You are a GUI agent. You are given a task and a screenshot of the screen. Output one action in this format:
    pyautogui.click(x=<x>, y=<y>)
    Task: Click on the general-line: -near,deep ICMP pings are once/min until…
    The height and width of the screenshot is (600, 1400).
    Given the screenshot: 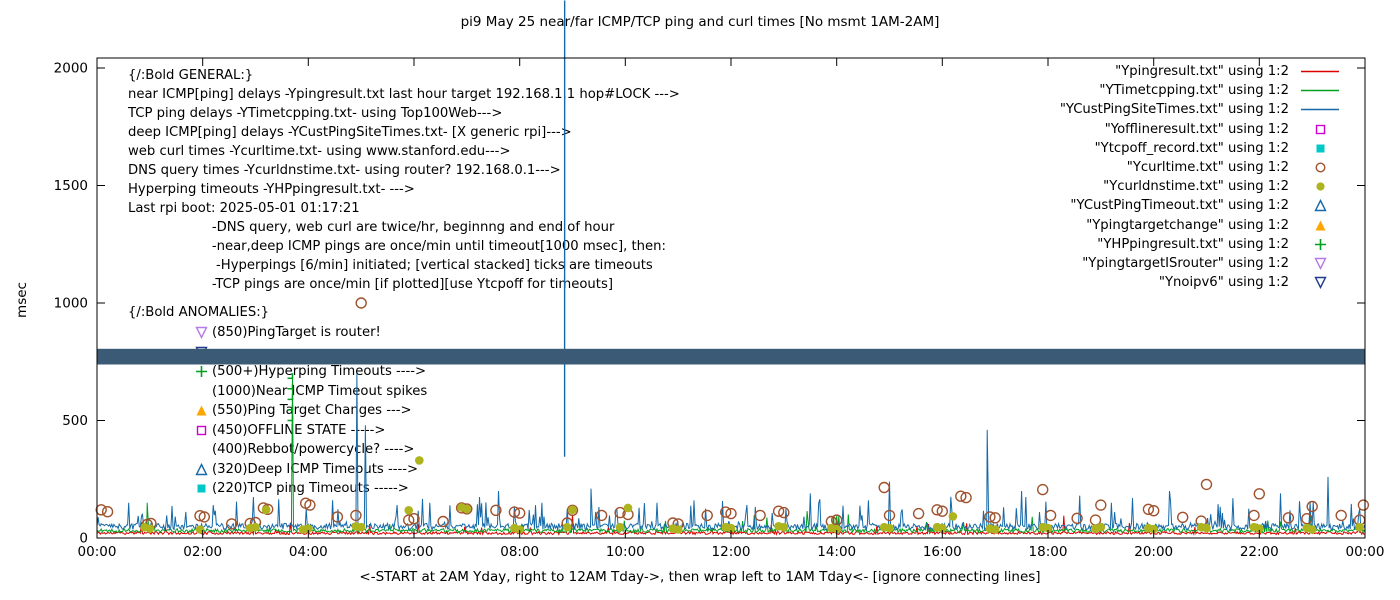 What is the action you would take?
    pyautogui.click(x=397, y=246)
    